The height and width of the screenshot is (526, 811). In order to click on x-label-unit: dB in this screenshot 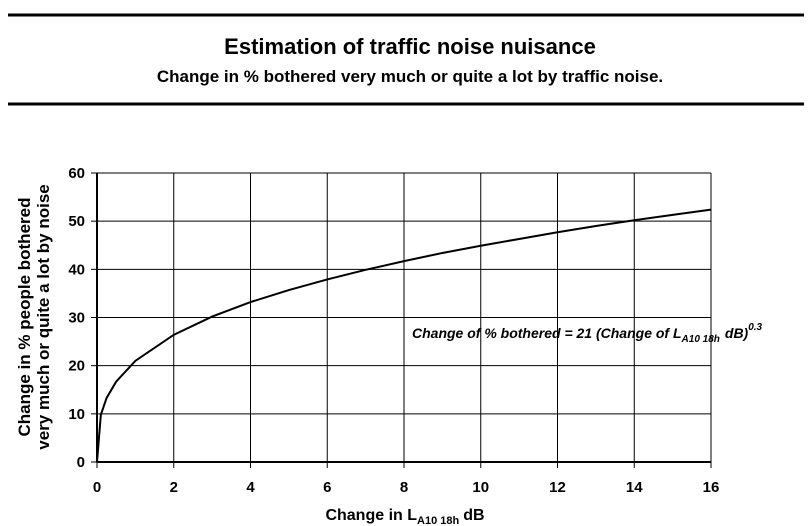, I will do `click(473, 515)`.